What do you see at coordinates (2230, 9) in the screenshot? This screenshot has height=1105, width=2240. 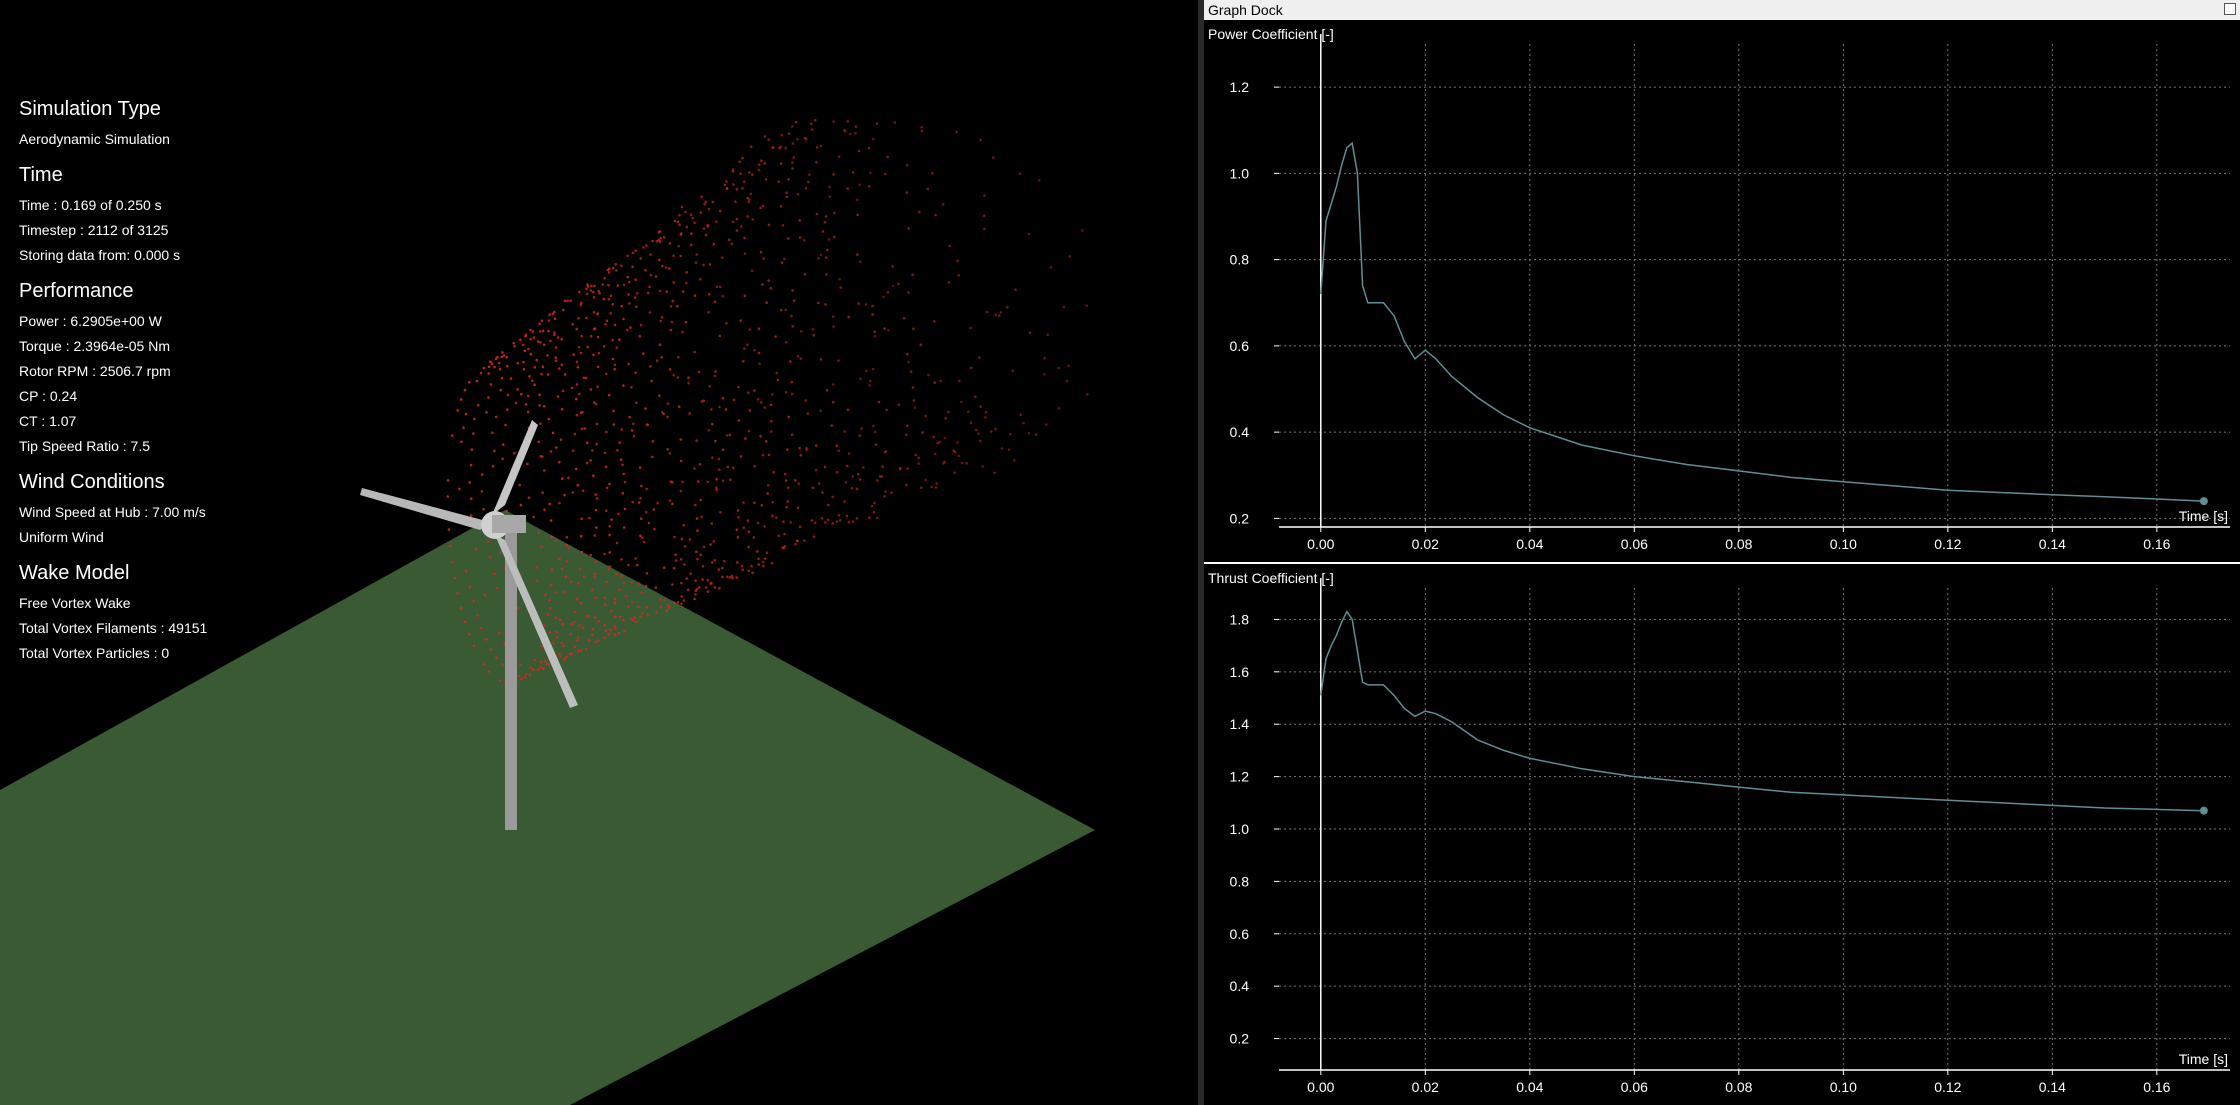 I see `dock-float-icon` at bounding box center [2230, 9].